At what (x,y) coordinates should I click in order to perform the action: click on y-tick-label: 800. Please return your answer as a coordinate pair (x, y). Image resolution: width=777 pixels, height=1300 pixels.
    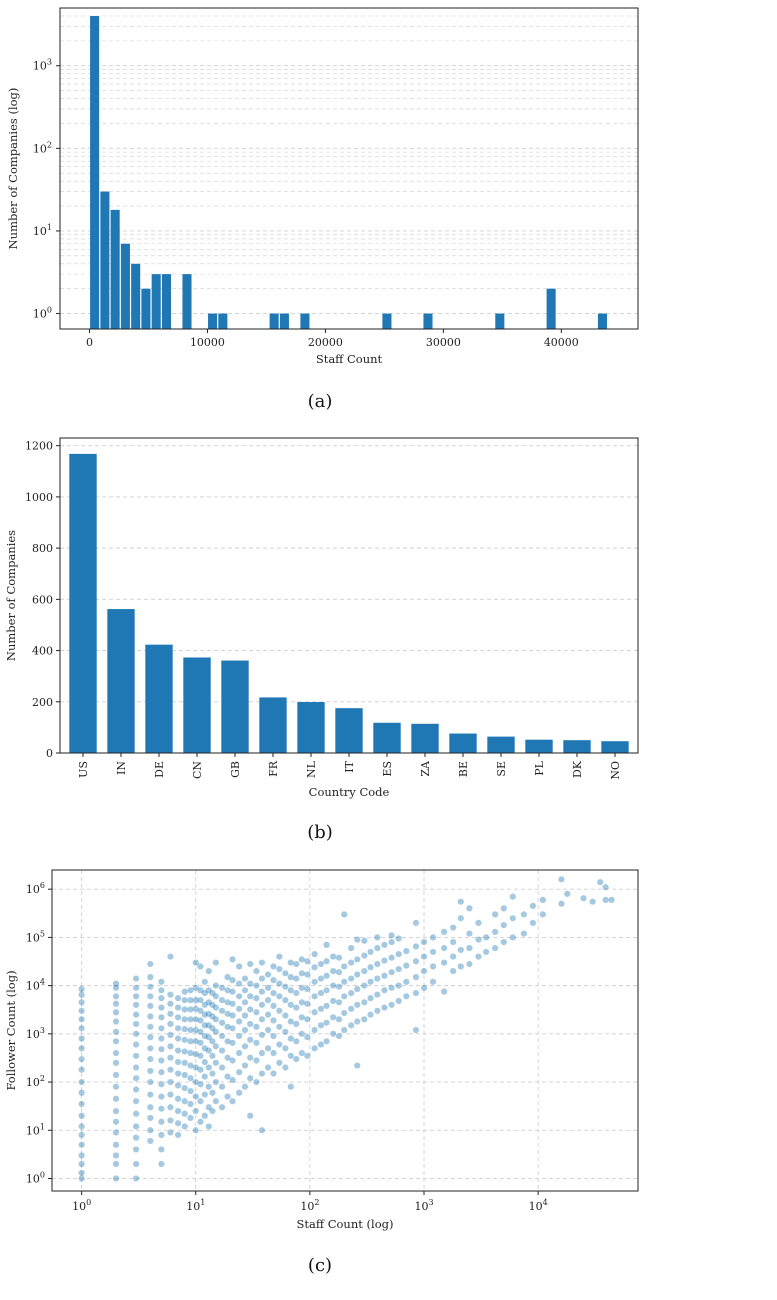
    Looking at the image, I should click on (42, 548).